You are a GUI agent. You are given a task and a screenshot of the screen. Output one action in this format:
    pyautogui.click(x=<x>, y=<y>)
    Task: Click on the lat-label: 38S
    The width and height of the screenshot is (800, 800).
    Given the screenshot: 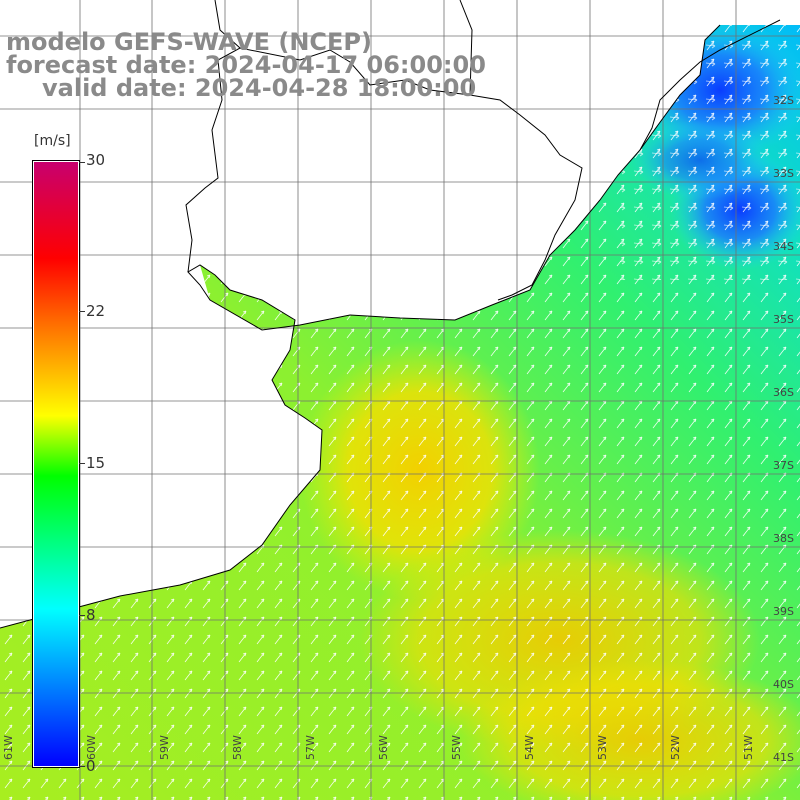 What is the action you would take?
    pyautogui.click(x=783, y=538)
    